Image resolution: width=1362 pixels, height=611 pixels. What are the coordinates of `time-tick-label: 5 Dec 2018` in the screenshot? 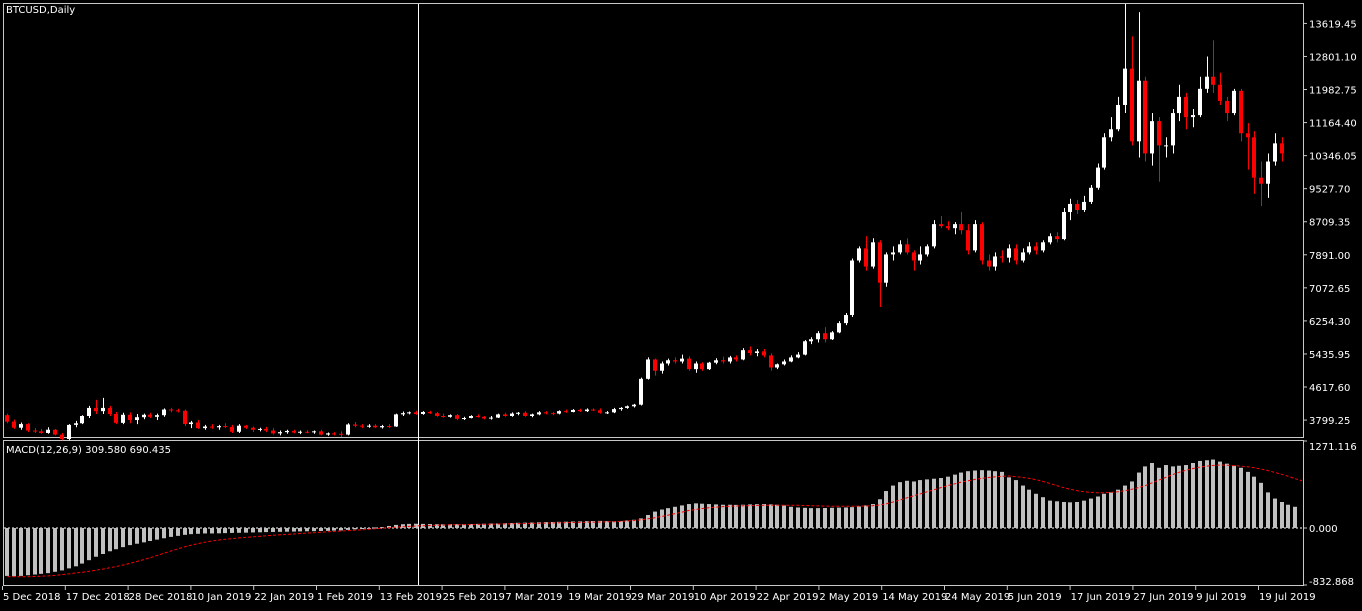 It's located at (32, 597).